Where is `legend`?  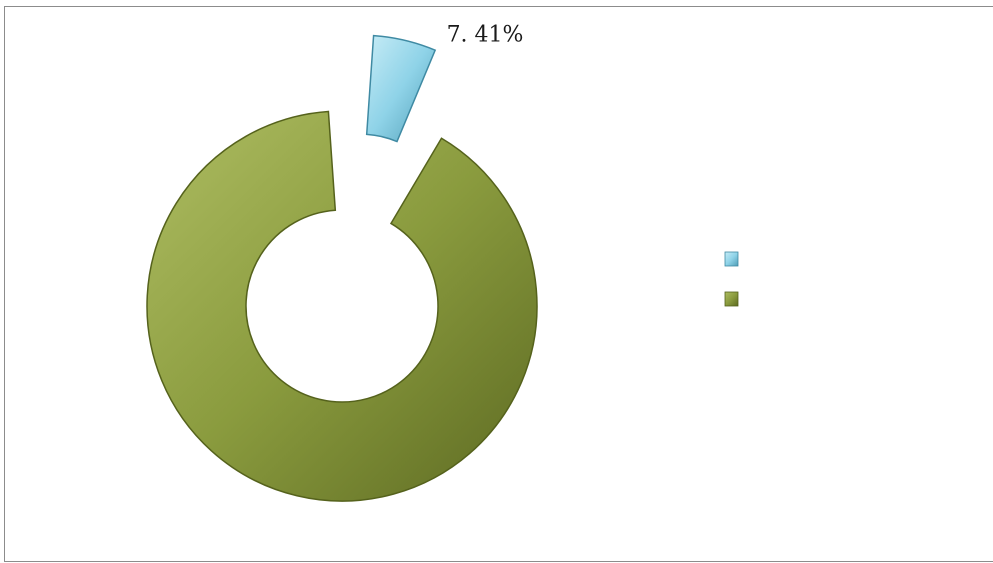
legend is located at coordinates (731, 279).